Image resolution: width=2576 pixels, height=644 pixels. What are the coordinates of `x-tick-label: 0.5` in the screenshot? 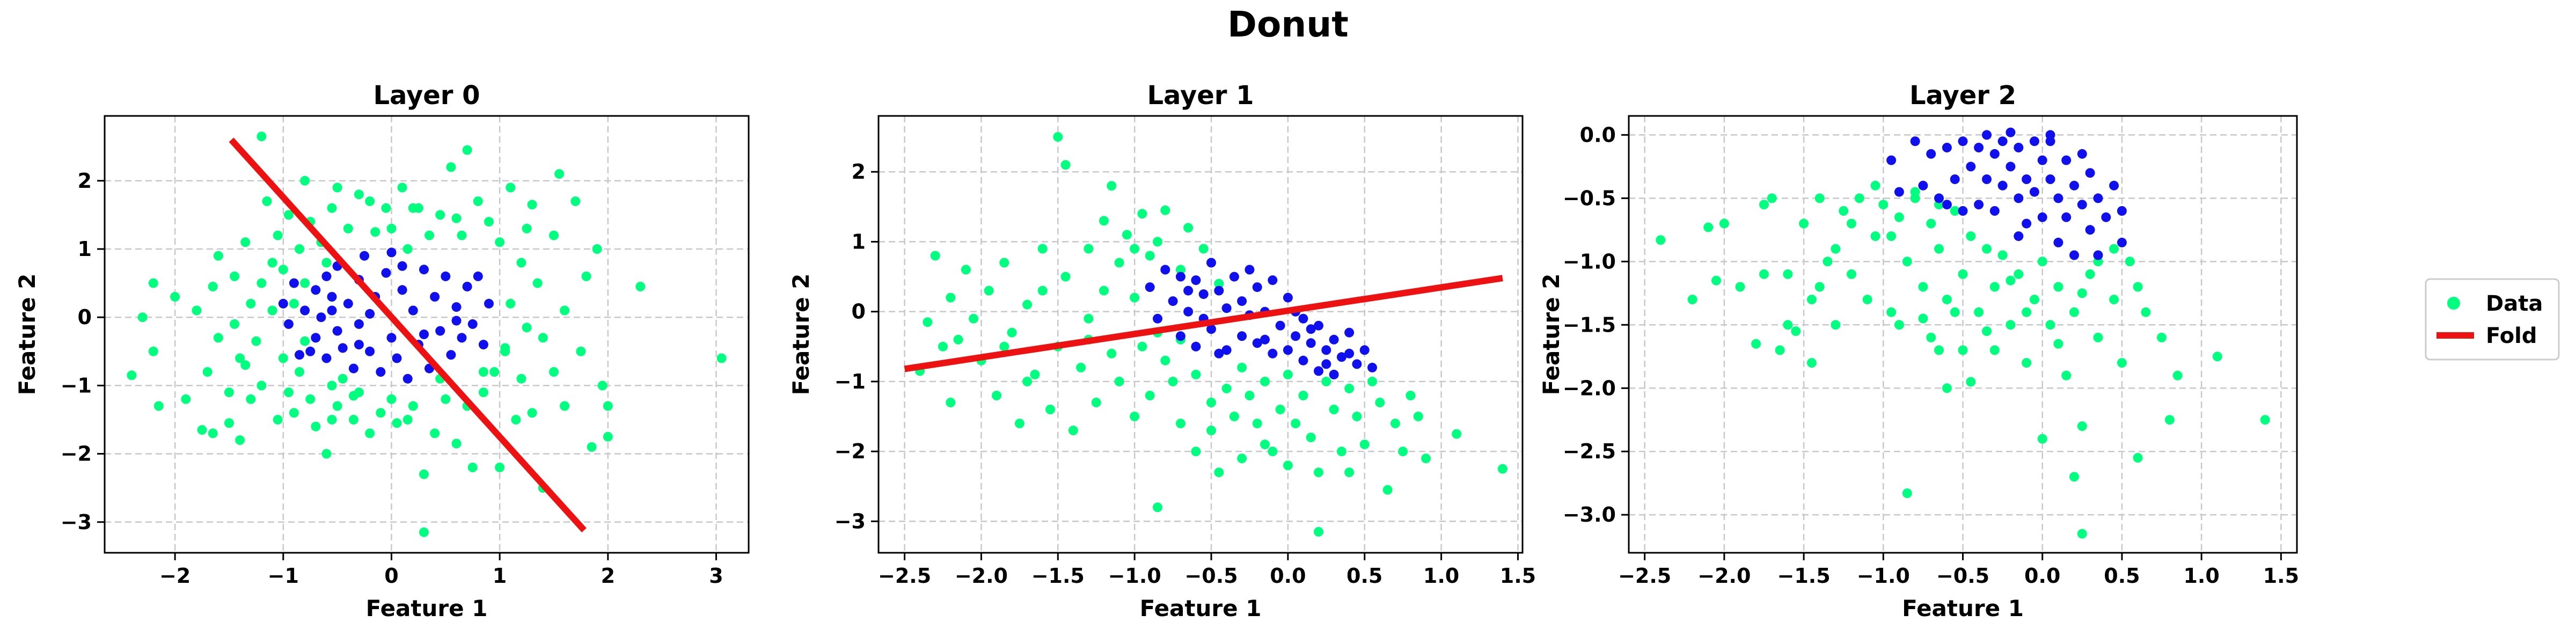 It's located at (1364, 576).